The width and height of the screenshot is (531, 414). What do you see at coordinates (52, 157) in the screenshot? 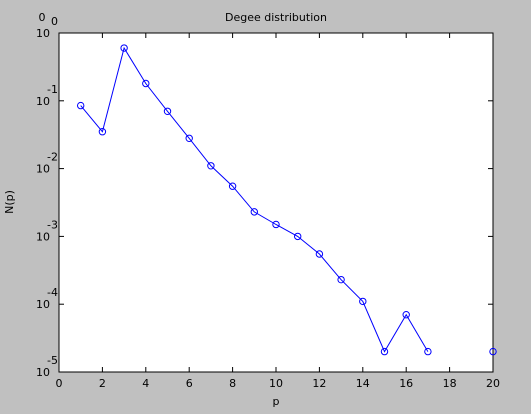
I see `y-tick-exponent: -2` at bounding box center [52, 157].